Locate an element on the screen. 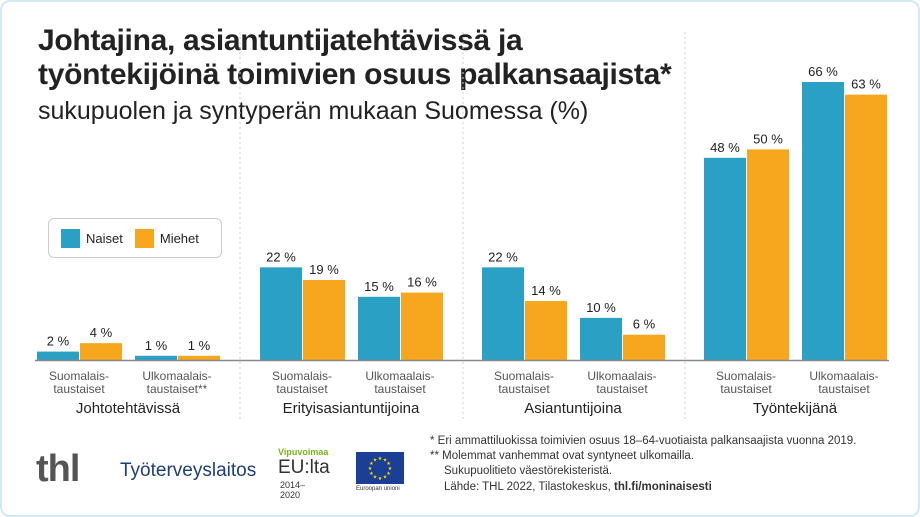 The height and width of the screenshot is (517, 920). eu-lta-logo: EU:lta is located at coordinates (304, 467).